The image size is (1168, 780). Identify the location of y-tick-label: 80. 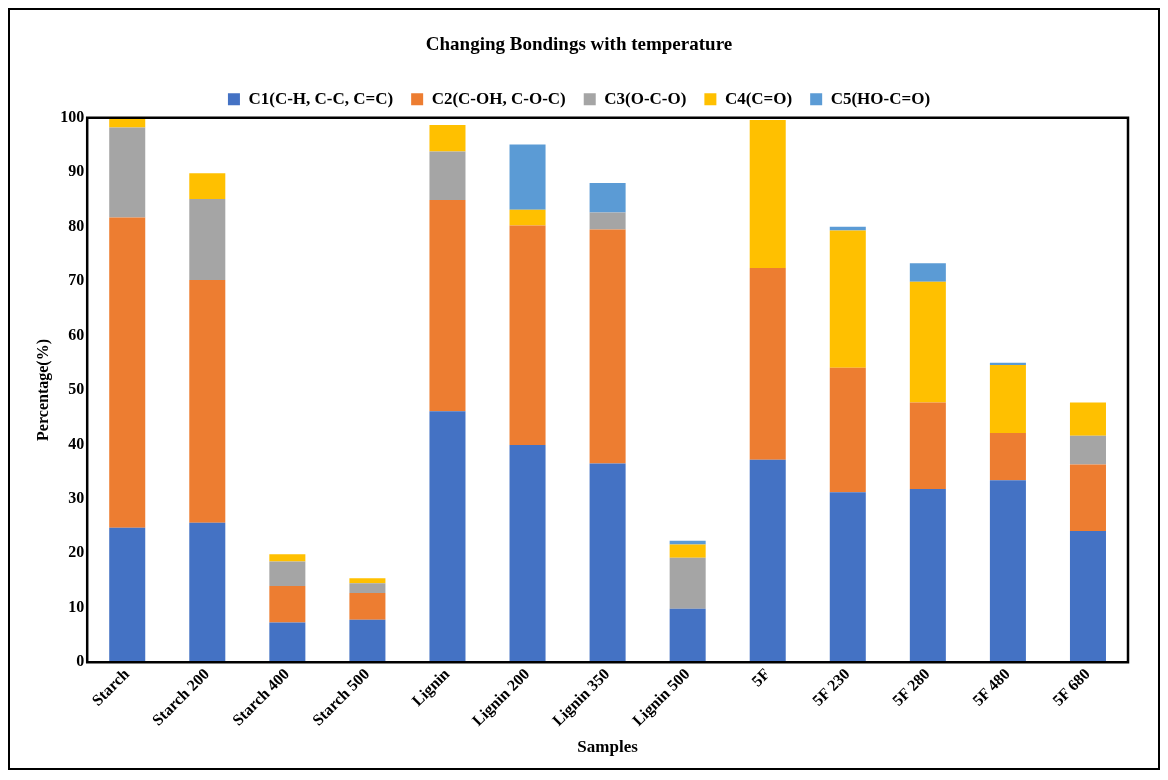
(76, 225).